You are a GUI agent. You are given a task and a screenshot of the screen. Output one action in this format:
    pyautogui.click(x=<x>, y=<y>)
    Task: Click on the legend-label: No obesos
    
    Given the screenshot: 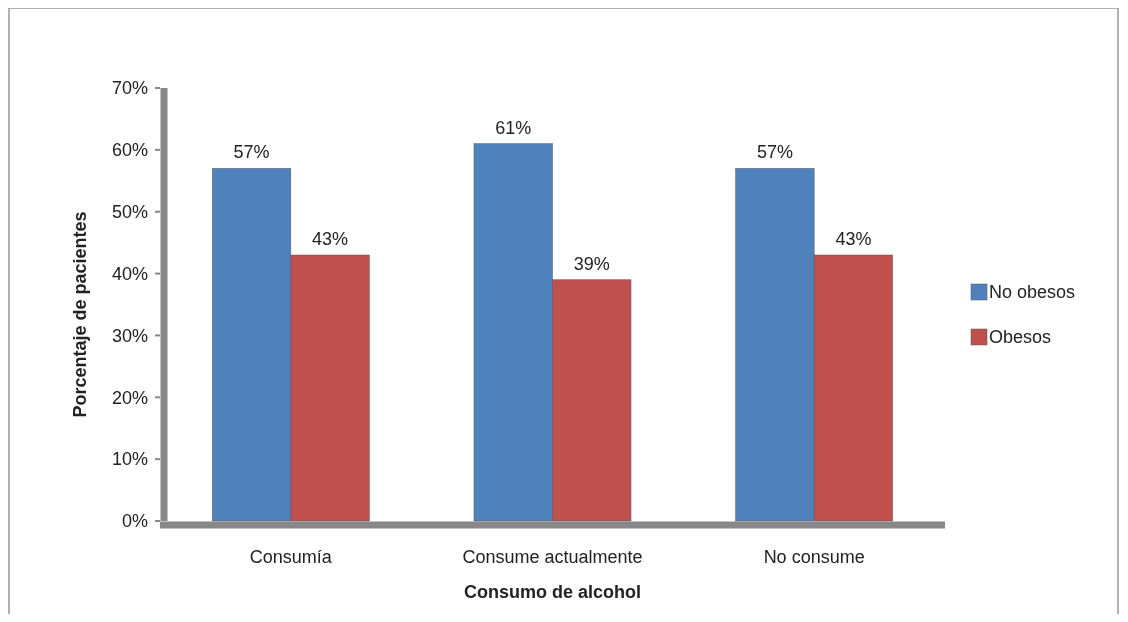 What is the action you would take?
    pyautogui.click(x=1032, y=292)
    